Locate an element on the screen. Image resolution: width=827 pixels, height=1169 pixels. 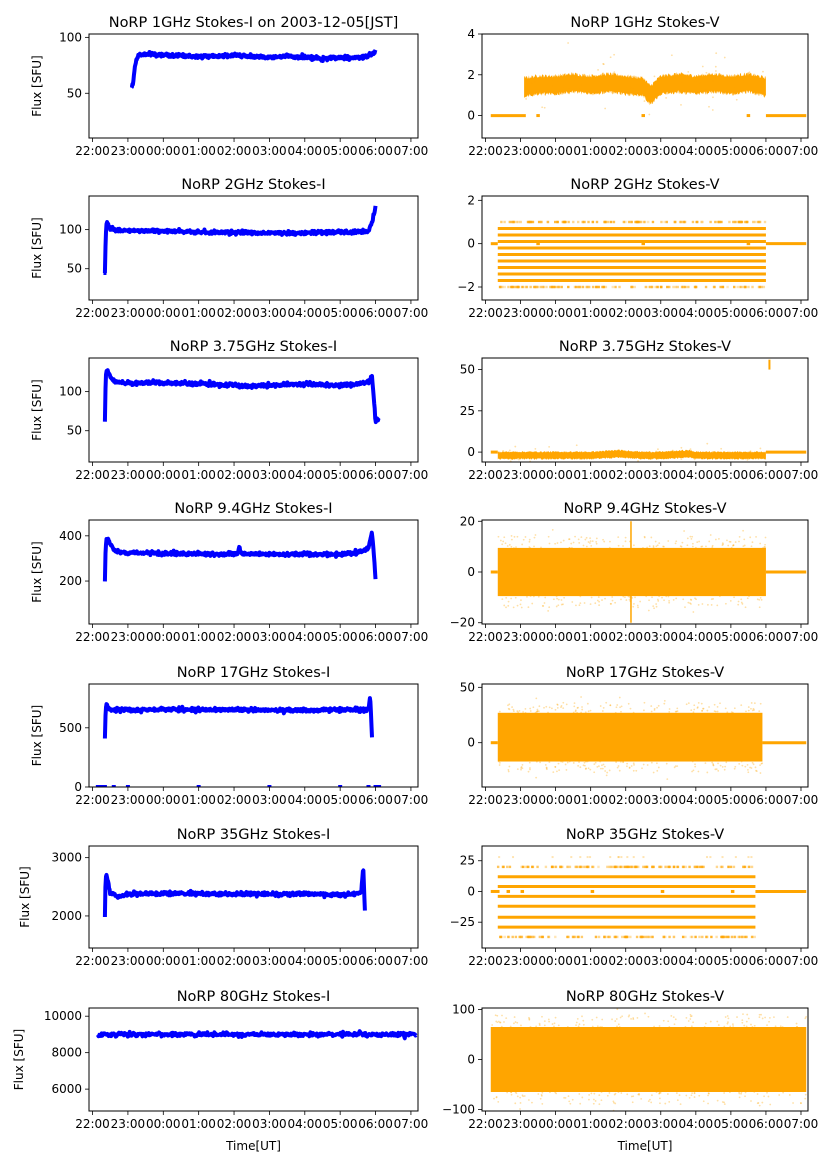
x-tick-label: 23:00 is located at coordinates (128, 475).